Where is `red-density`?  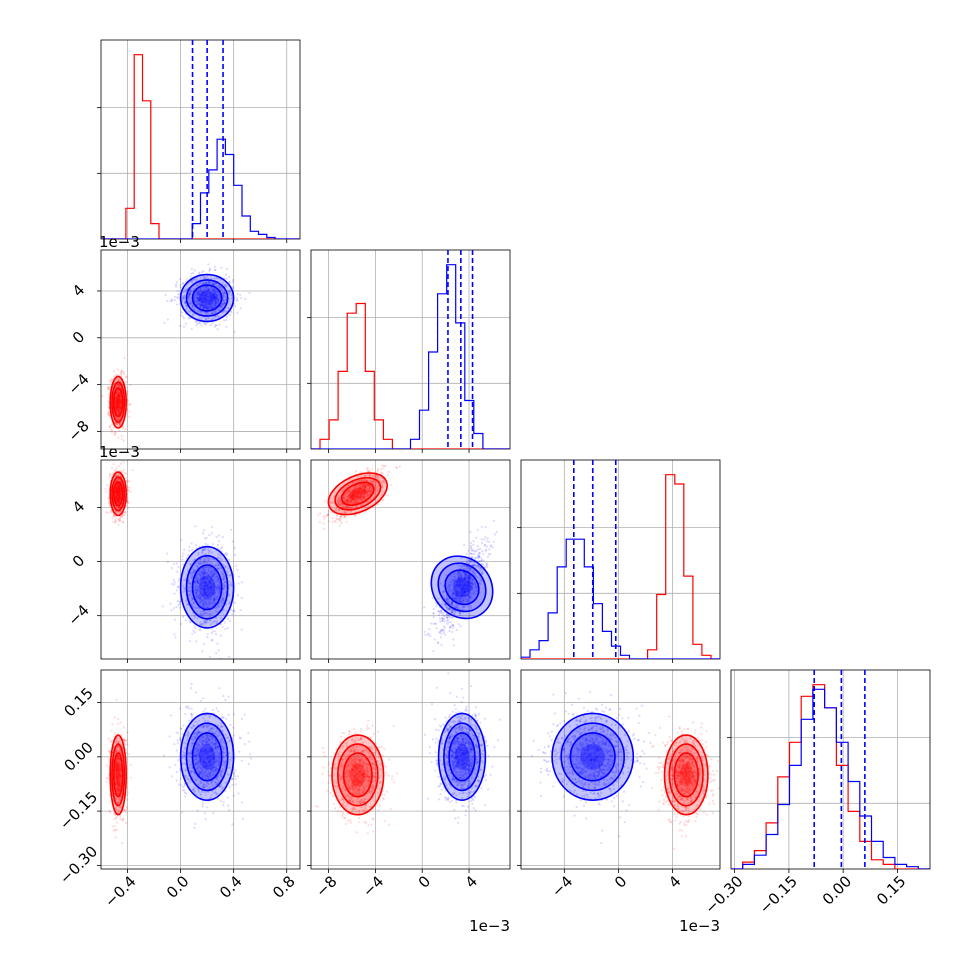
red-density is located at coordinates (118, 494).